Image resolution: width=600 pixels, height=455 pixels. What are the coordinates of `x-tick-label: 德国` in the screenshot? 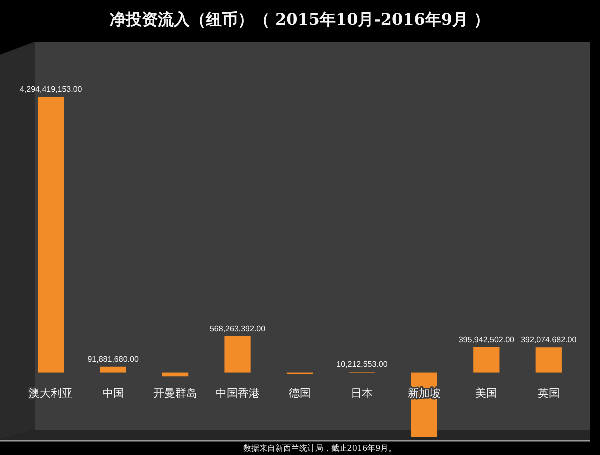 It's located at (300, 393).